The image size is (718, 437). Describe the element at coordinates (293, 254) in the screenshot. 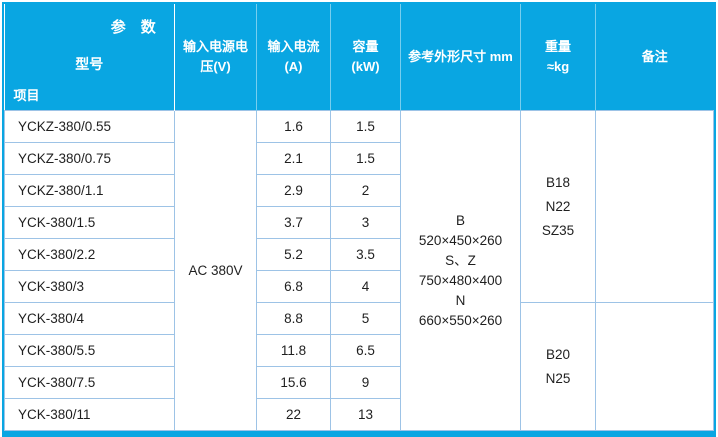

I see `current-cell: 5.2` at that location.